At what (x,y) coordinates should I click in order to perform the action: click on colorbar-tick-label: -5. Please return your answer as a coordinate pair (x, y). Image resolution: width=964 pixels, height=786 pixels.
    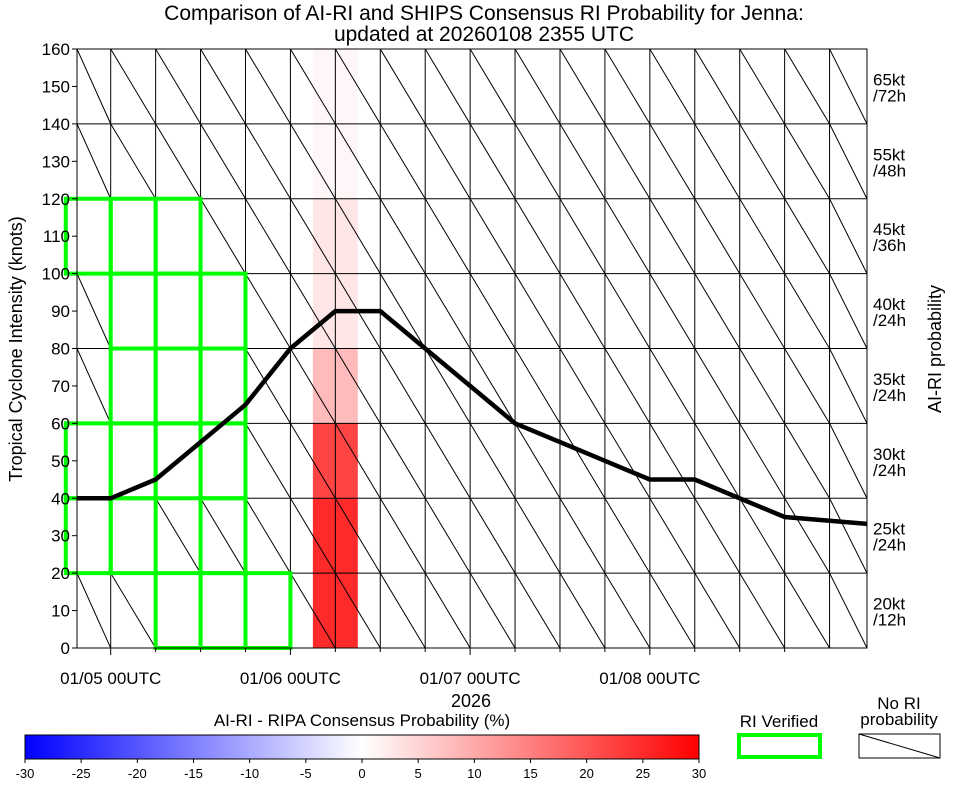
    Looking at the image, I should click on (306, 773).